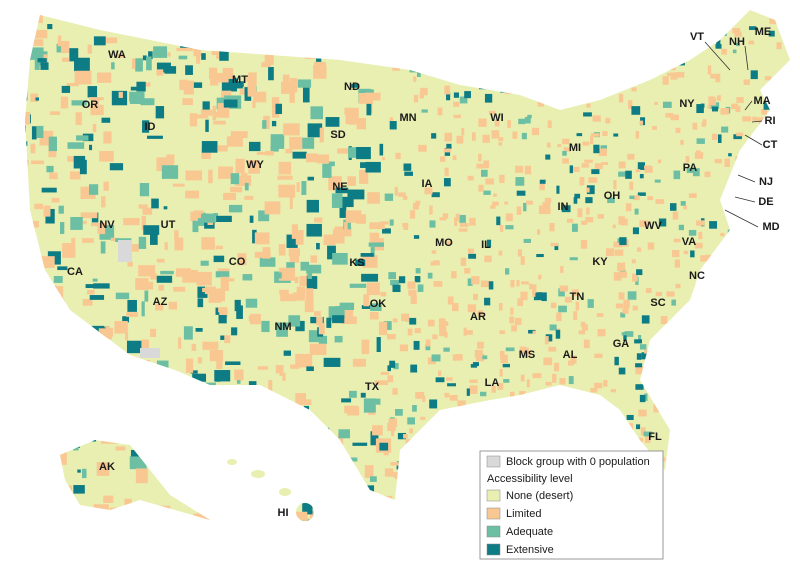 The height and width of the screenshot is (563, 800). What do you see at coordinates (496, 118) in the screenshot?
I see `state-label: WI` at bounding box center [496, 118].